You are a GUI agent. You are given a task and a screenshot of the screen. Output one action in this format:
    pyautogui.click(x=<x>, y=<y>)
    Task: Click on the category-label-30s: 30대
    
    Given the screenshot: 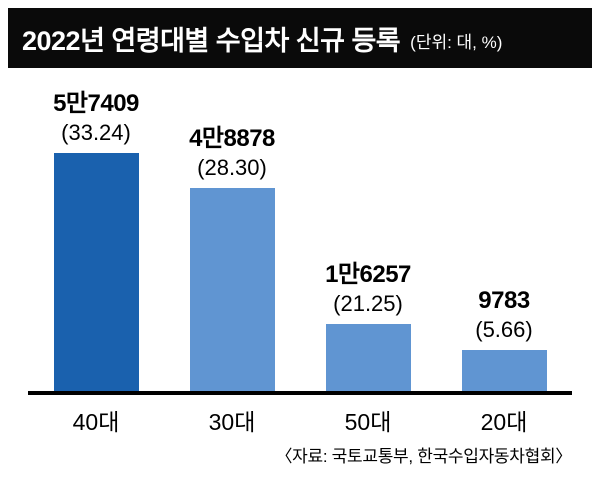 What is the action you would take?
    pyautogui.click(x=232, y=422)
    